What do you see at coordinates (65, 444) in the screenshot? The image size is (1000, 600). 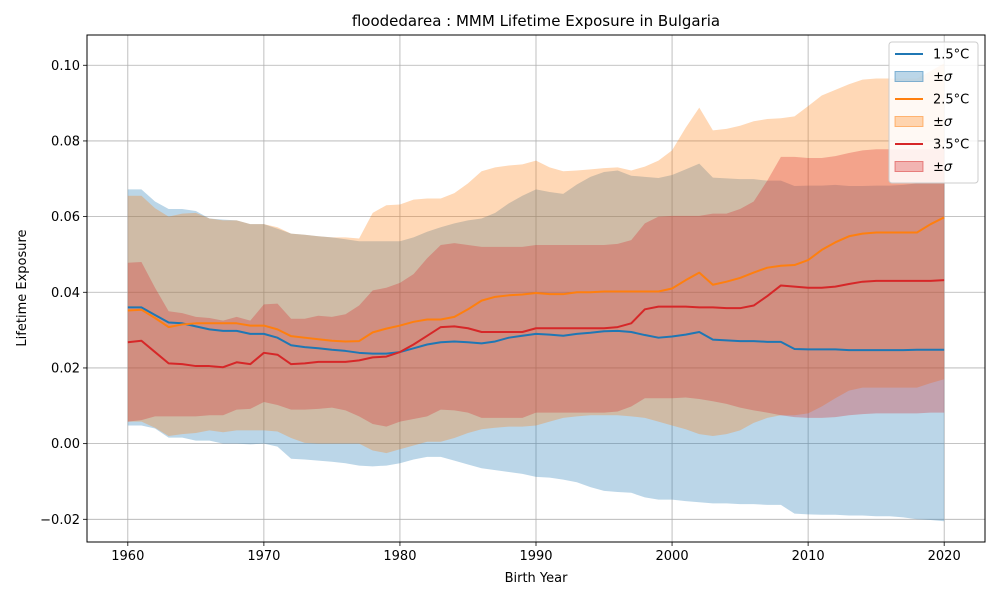 I see `y-tick-label: 0.00` at bounding box center [65, 444].